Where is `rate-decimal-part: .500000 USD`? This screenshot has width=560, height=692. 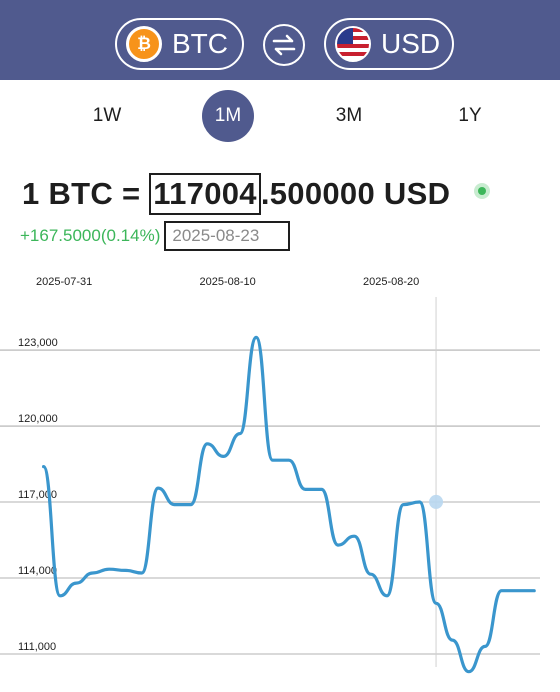 rate-decimal-part: .500000 USD is located at coordinates (355, 193).